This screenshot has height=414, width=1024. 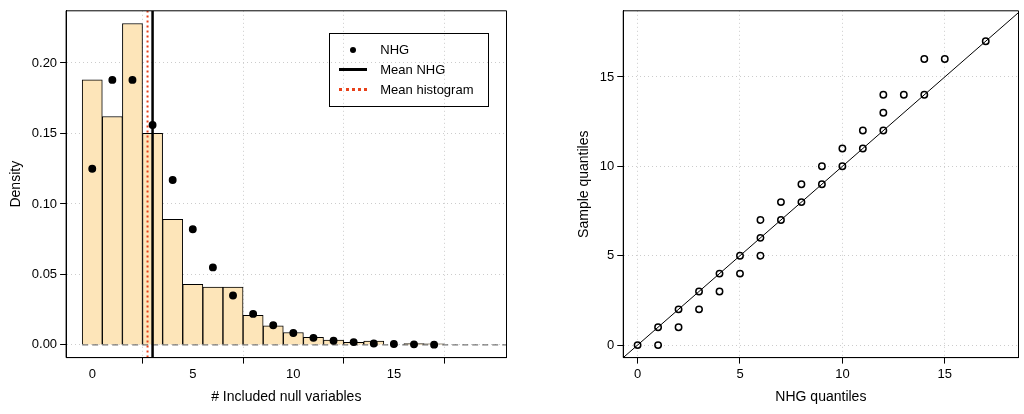 I want to click on y-tick-label: 0.10, so click(x=44, y=203).